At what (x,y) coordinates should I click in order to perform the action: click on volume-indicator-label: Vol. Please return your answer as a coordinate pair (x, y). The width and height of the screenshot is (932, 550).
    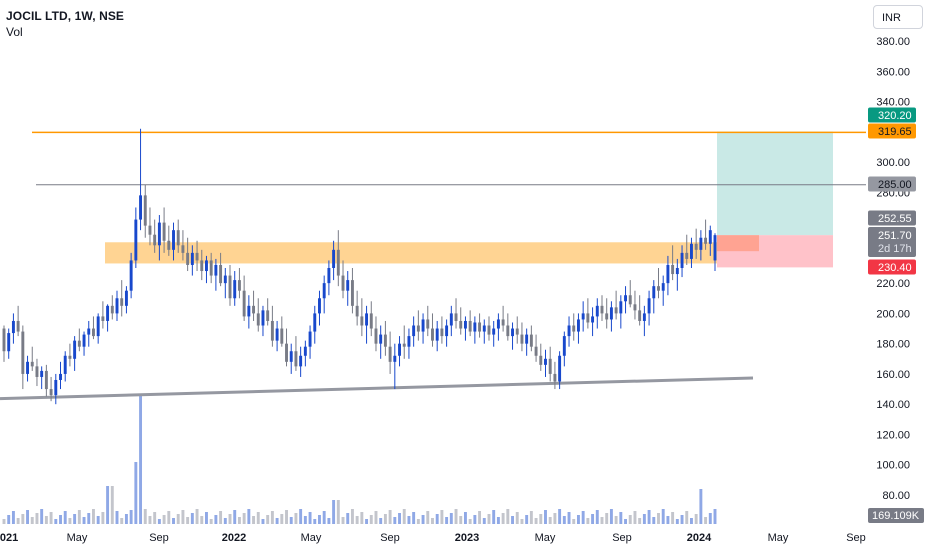
    Looking at the image, I should click on (14, 32).